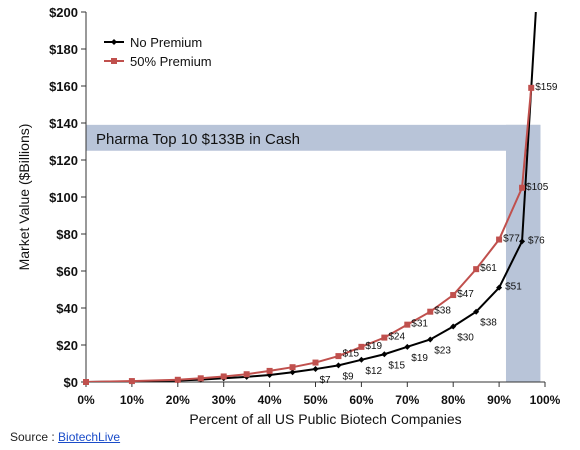  I want to click on no-premium-data-label: $19, so click(419, 358).